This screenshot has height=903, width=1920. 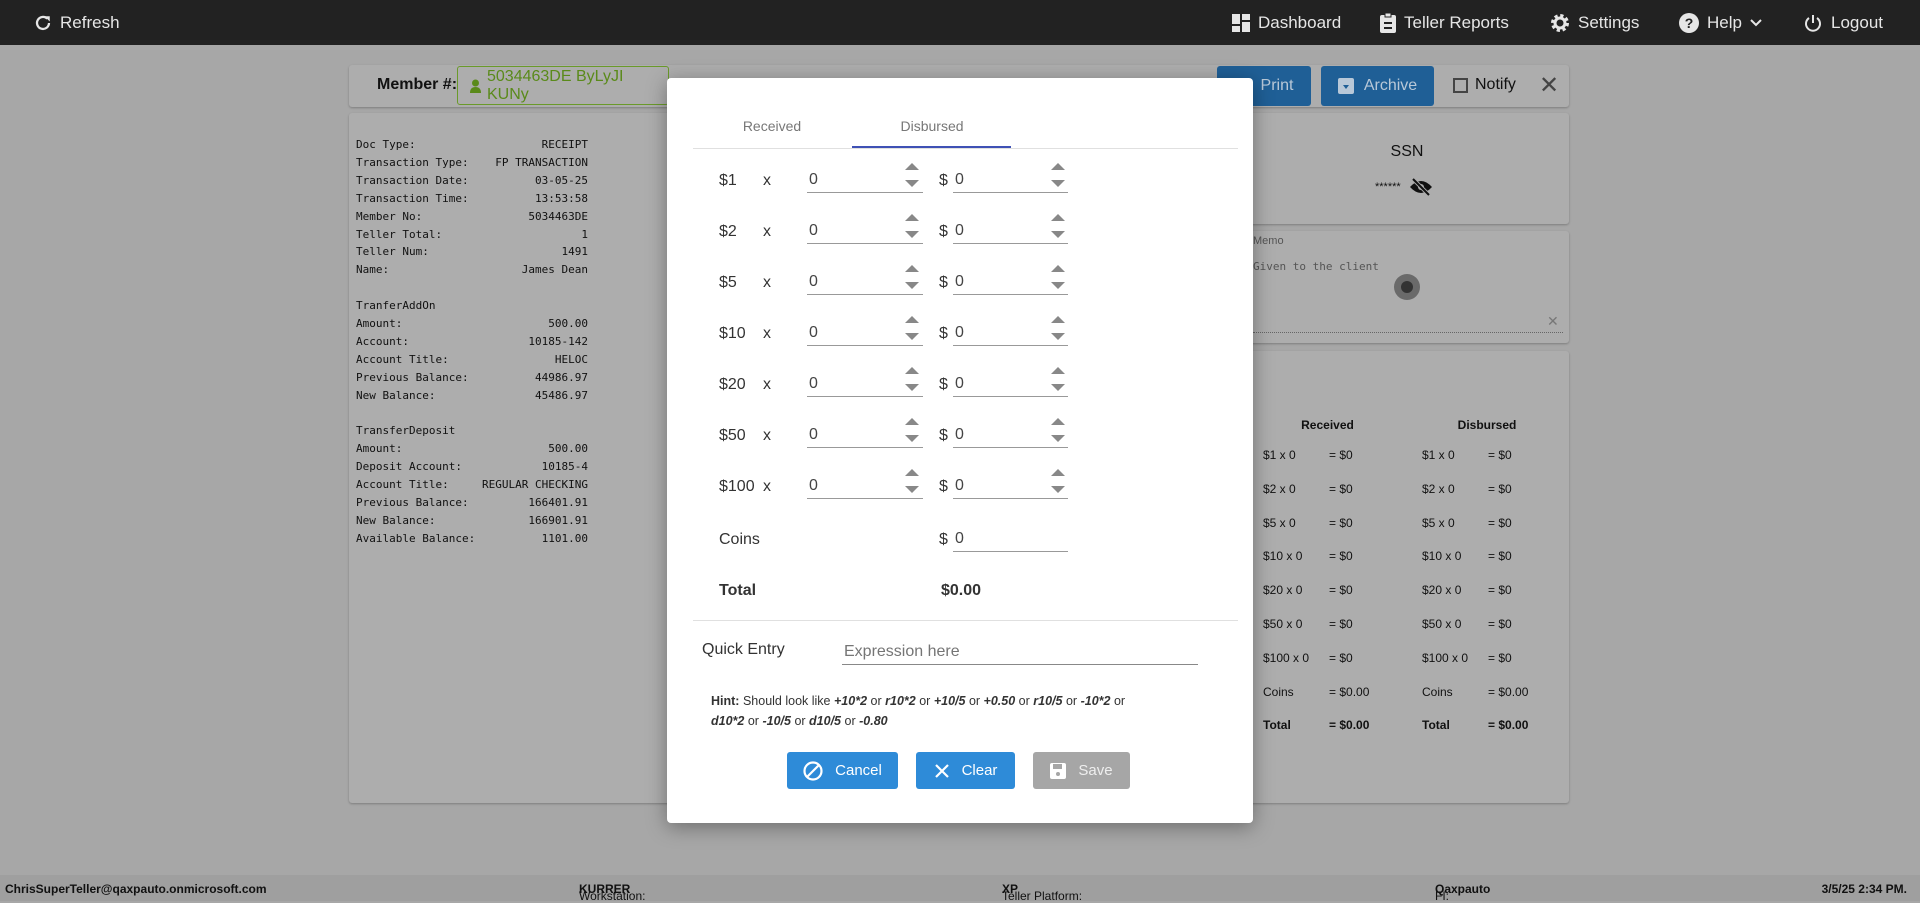 I want to click on receipt-value: 10185-4, so click(x=564, y=467).